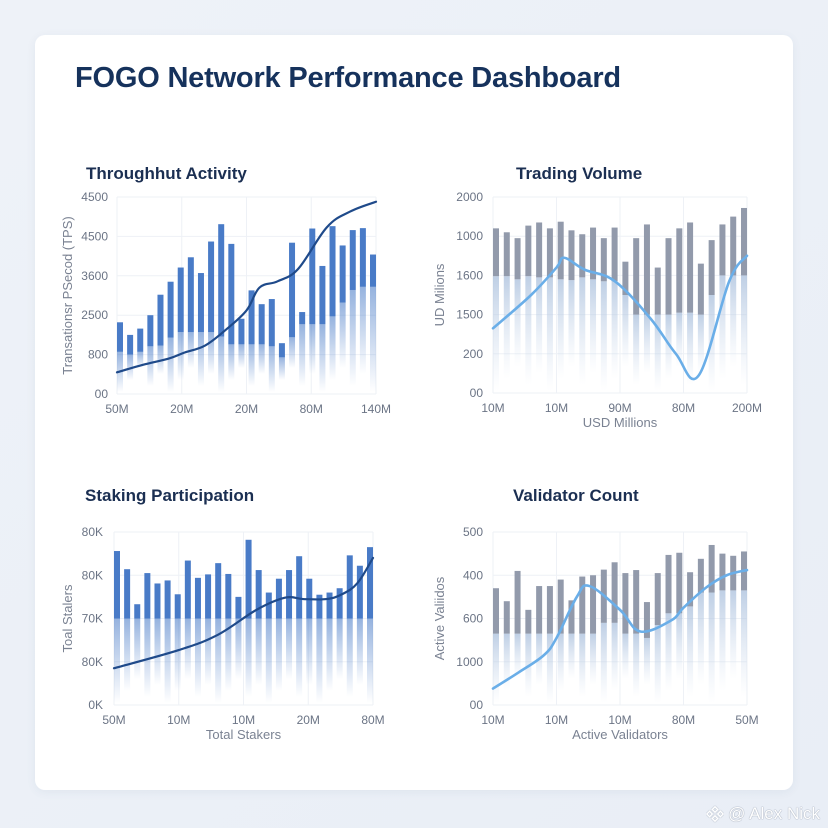 The height and width of the screenshot is (828, 828). What do you see at coordinates (469, 275) in the screenshot?
I see `y-tick-label: 1600` at bounding box center [469, 275].